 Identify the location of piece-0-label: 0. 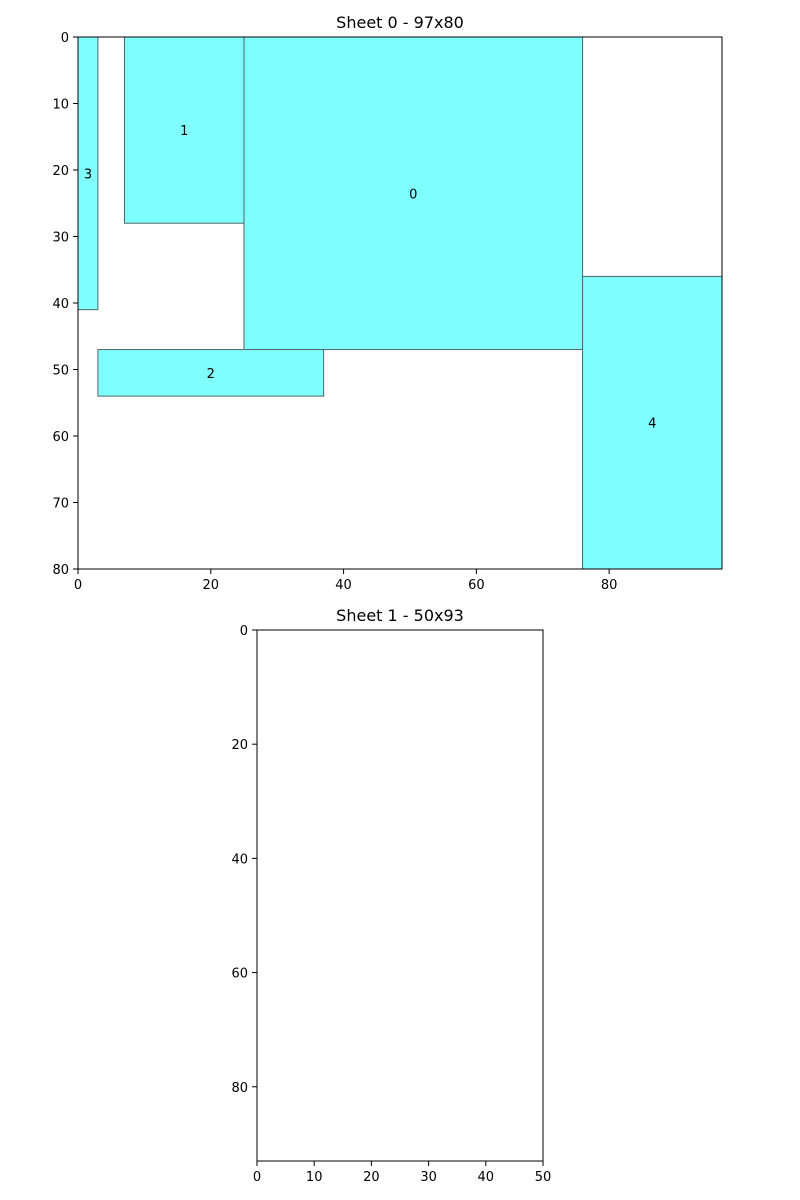
(413, 194).